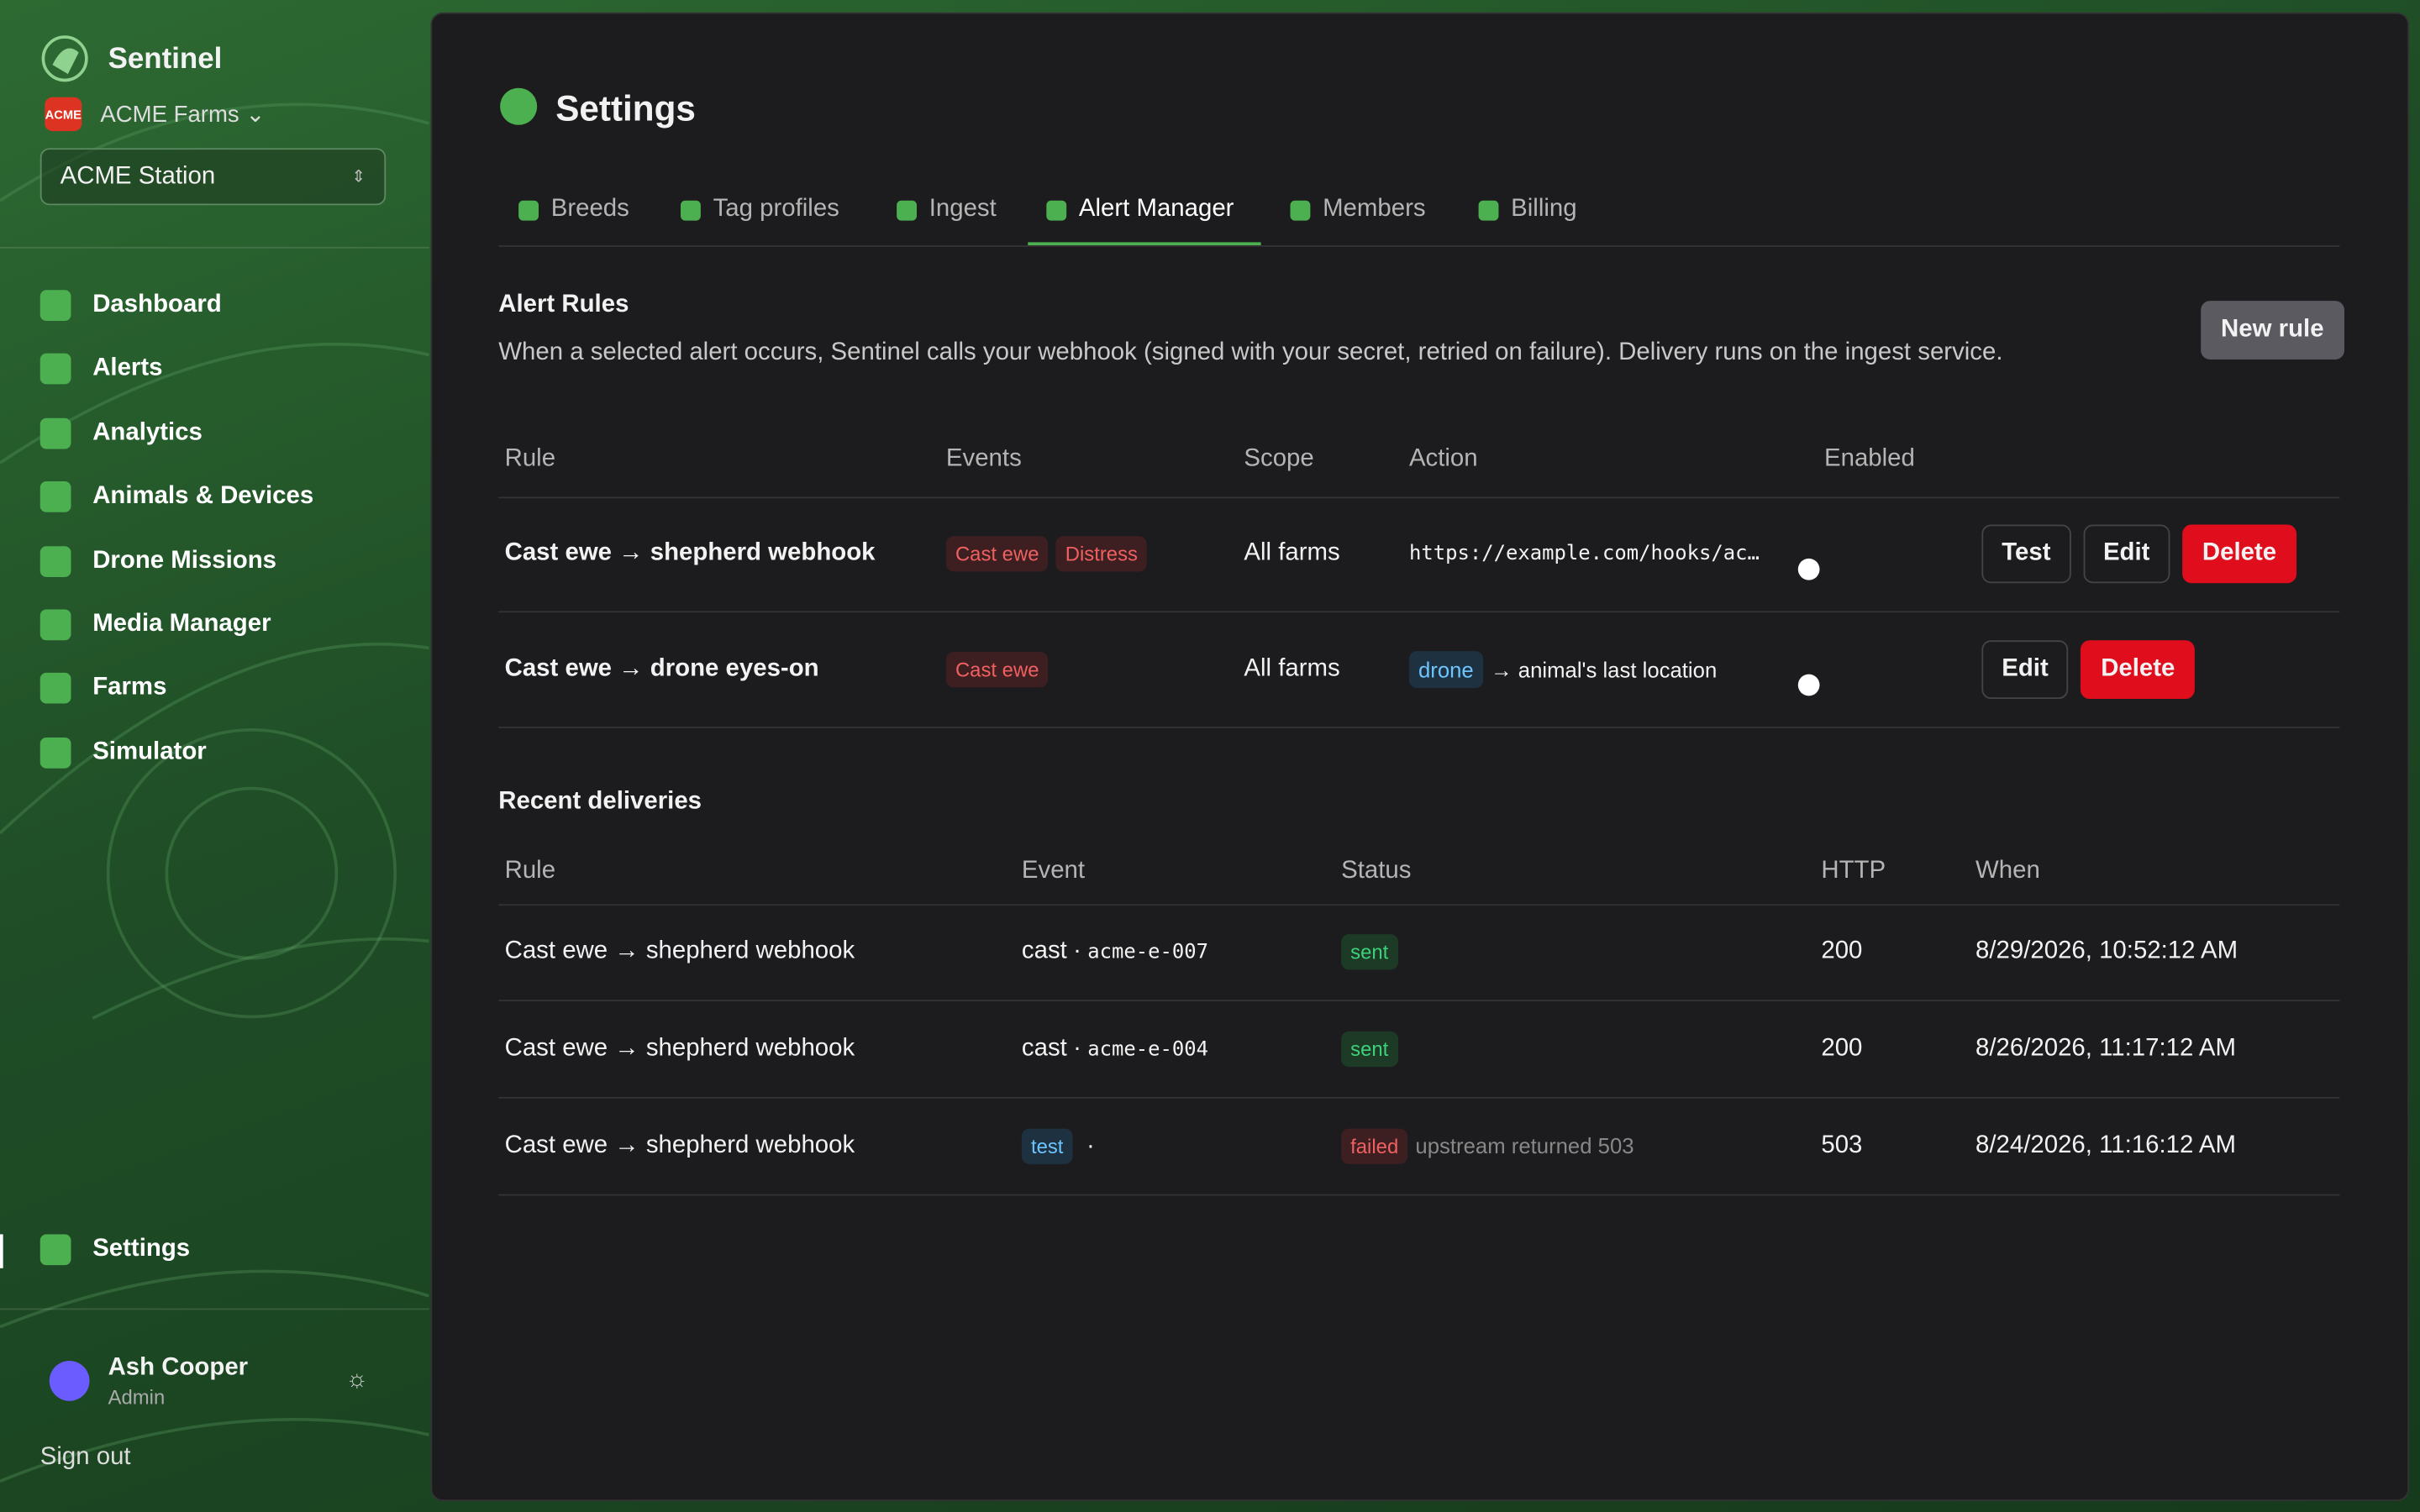 This screenshot has height=1512, width=2420. Describe the element at coordinates (1419, 246) in the screenshot. I see `tabs-divider` at that location.